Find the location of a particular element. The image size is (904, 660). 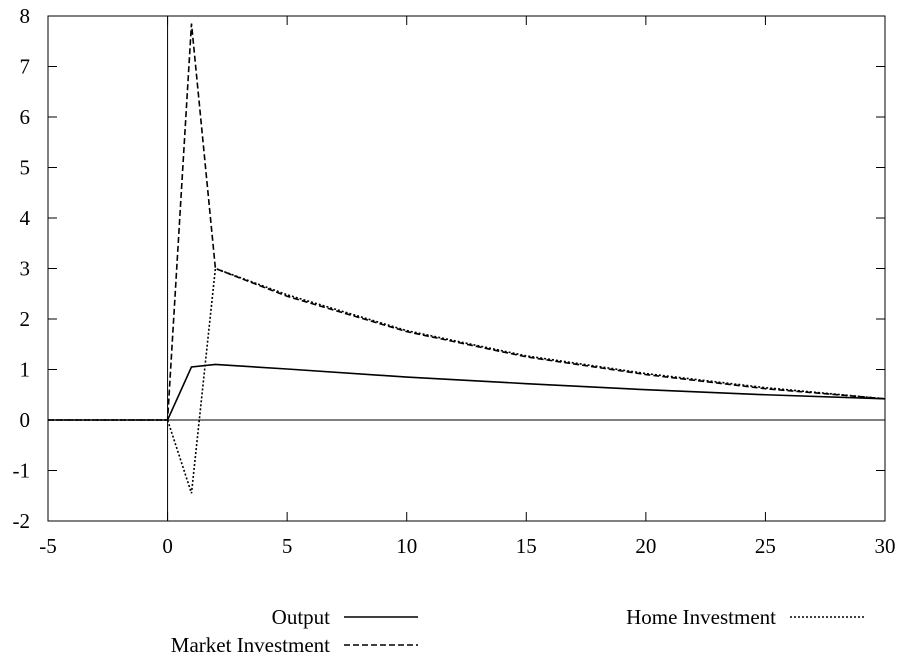

x-tick-label: 25 is located at coordinates (765, 546).